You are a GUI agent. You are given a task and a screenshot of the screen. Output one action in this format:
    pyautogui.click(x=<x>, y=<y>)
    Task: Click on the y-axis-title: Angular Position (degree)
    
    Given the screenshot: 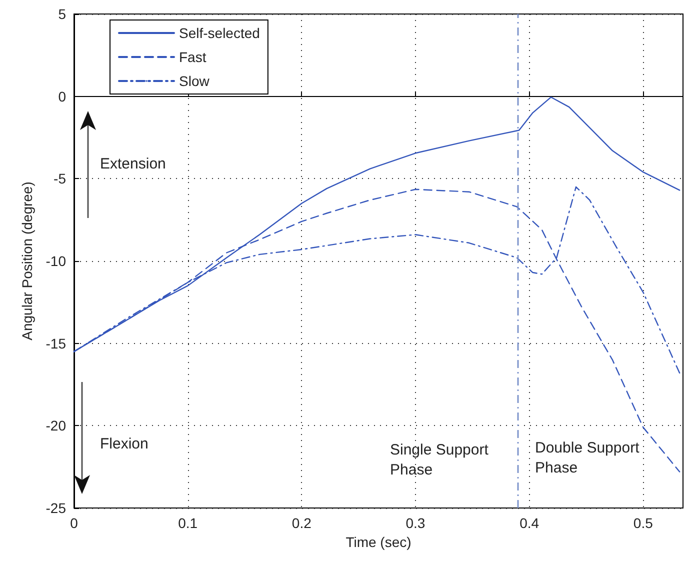 What is the action you would take?
    pyautogui.click(x=27, y=261)
    